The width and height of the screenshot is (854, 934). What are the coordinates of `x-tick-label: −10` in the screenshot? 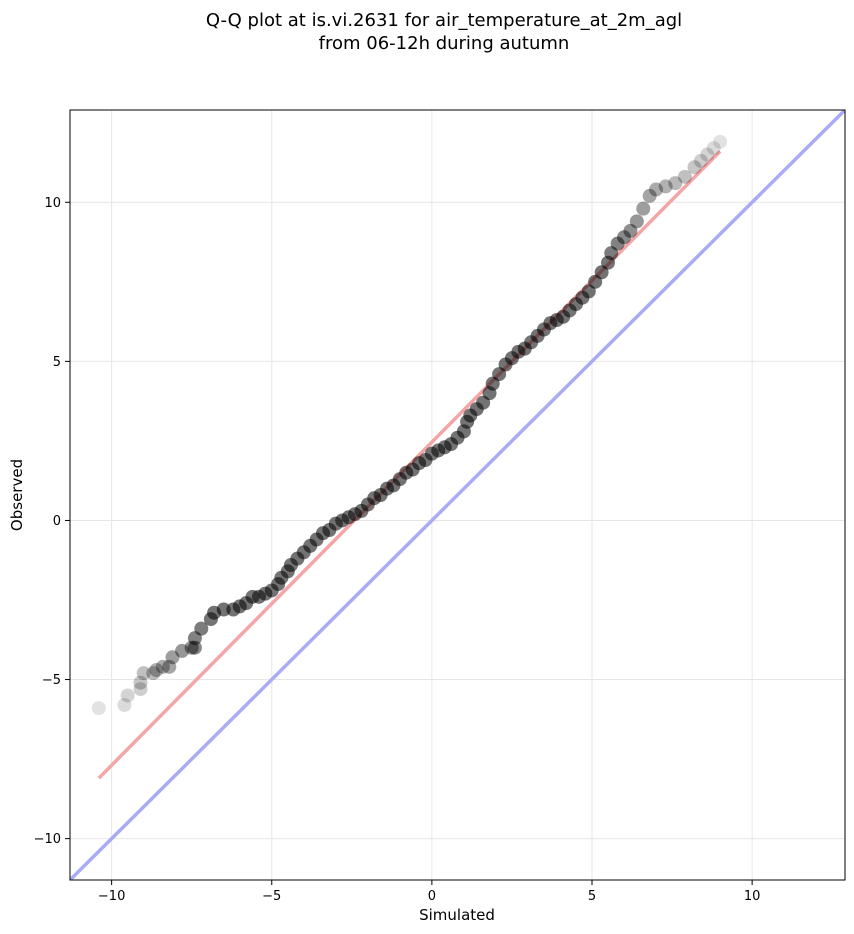 It's located at (111, 896).